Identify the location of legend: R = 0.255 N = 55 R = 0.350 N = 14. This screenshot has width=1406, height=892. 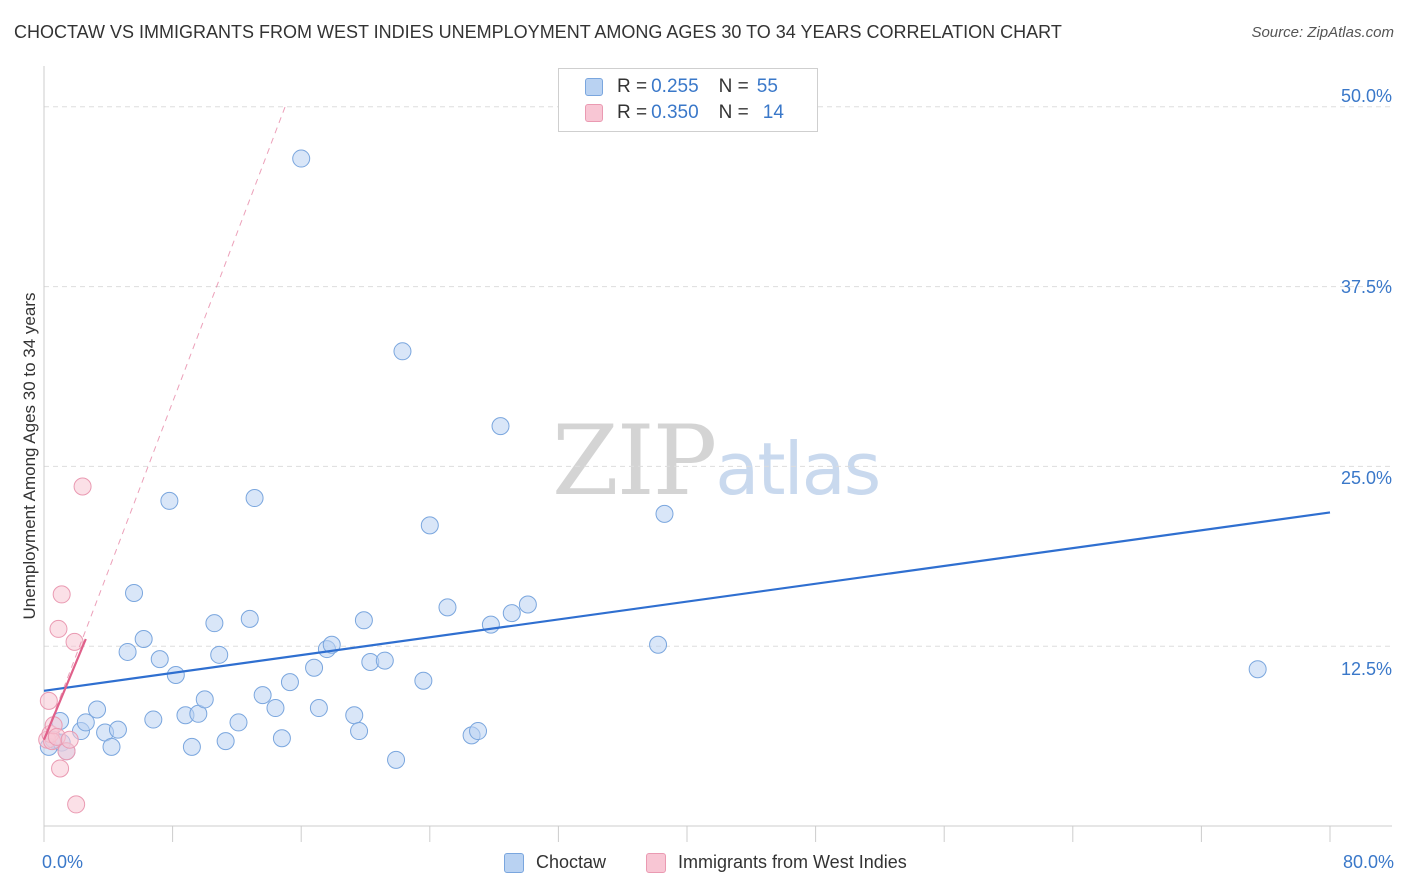
(688, 100).